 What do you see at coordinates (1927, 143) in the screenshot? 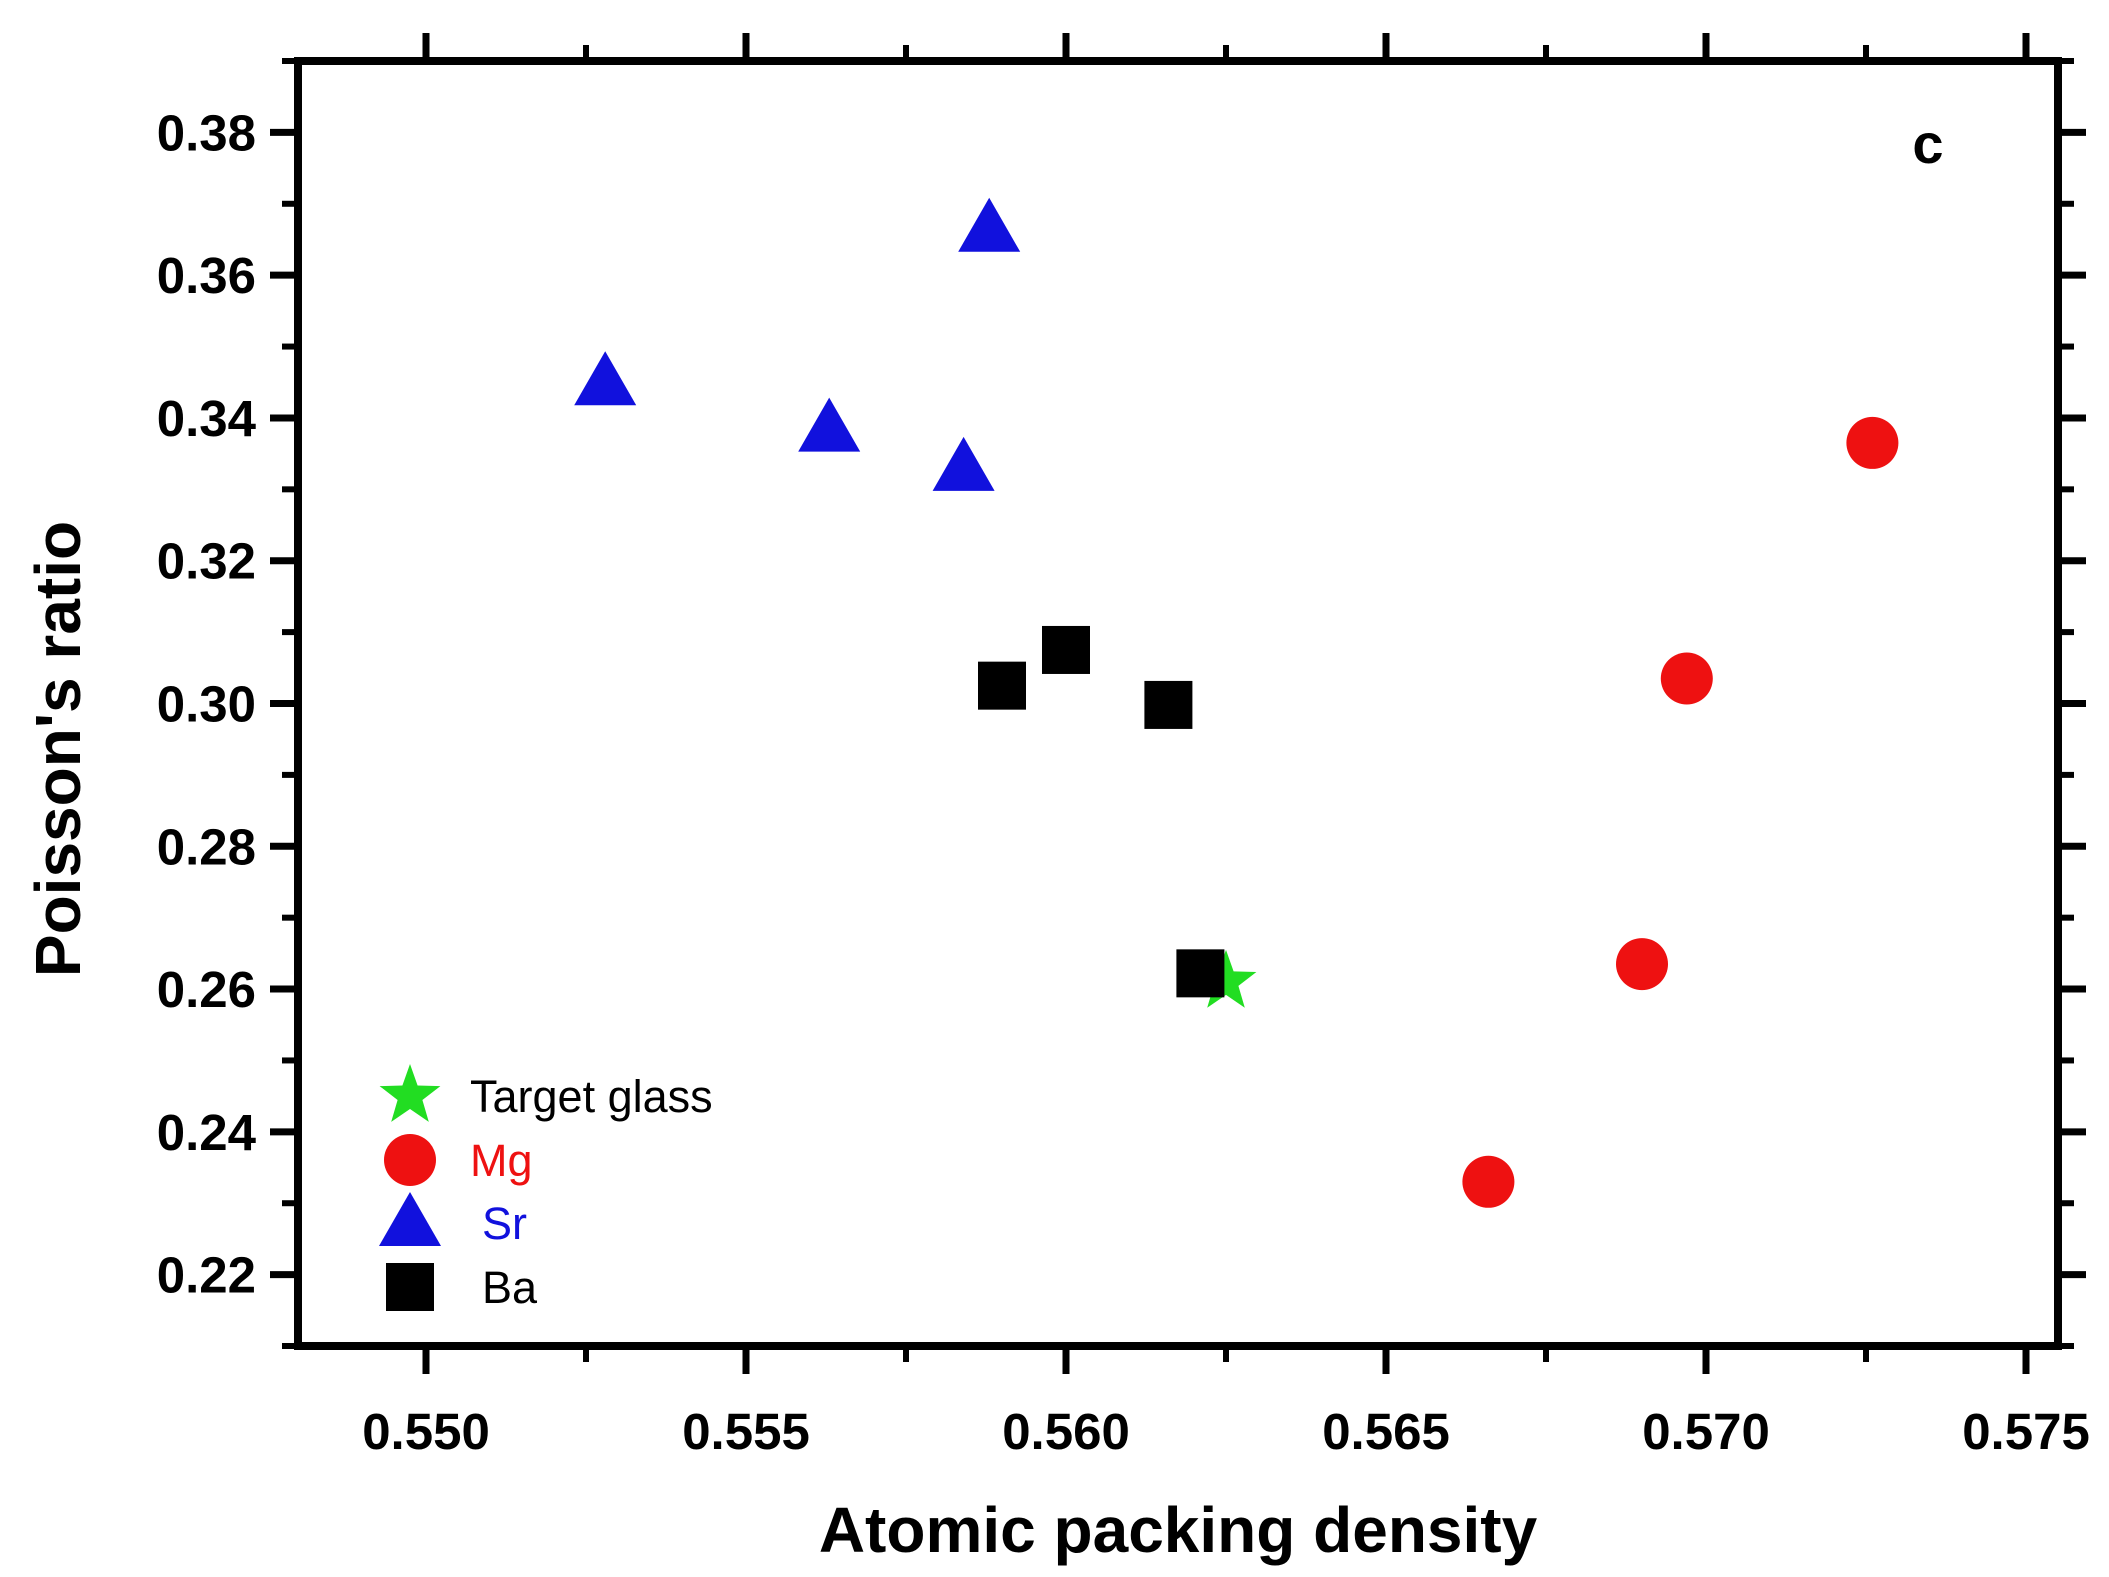
I see `panel-label: c` at bounding box center [1927, 143].